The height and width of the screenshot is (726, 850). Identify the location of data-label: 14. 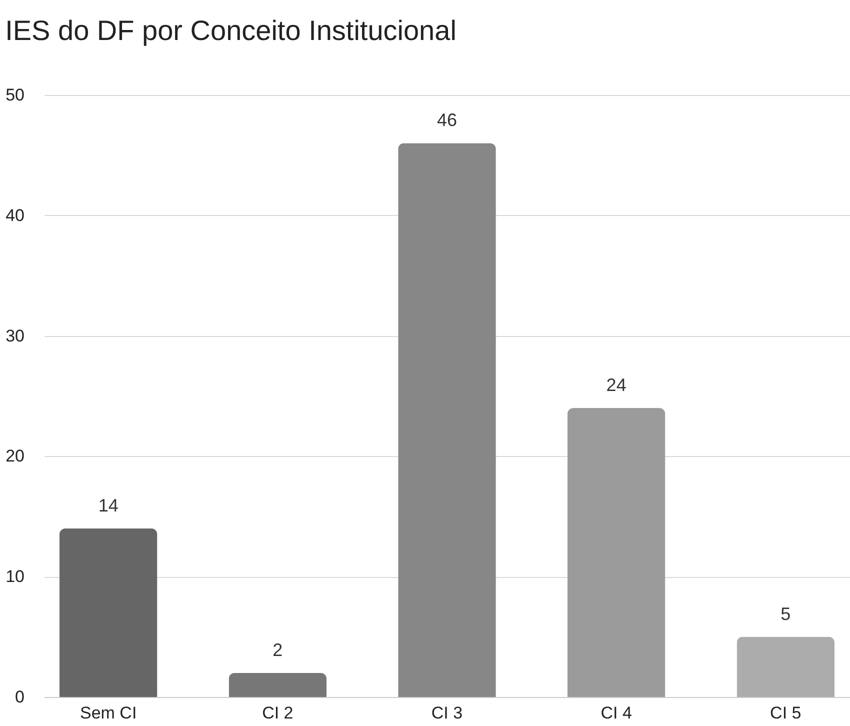
(108, 505).